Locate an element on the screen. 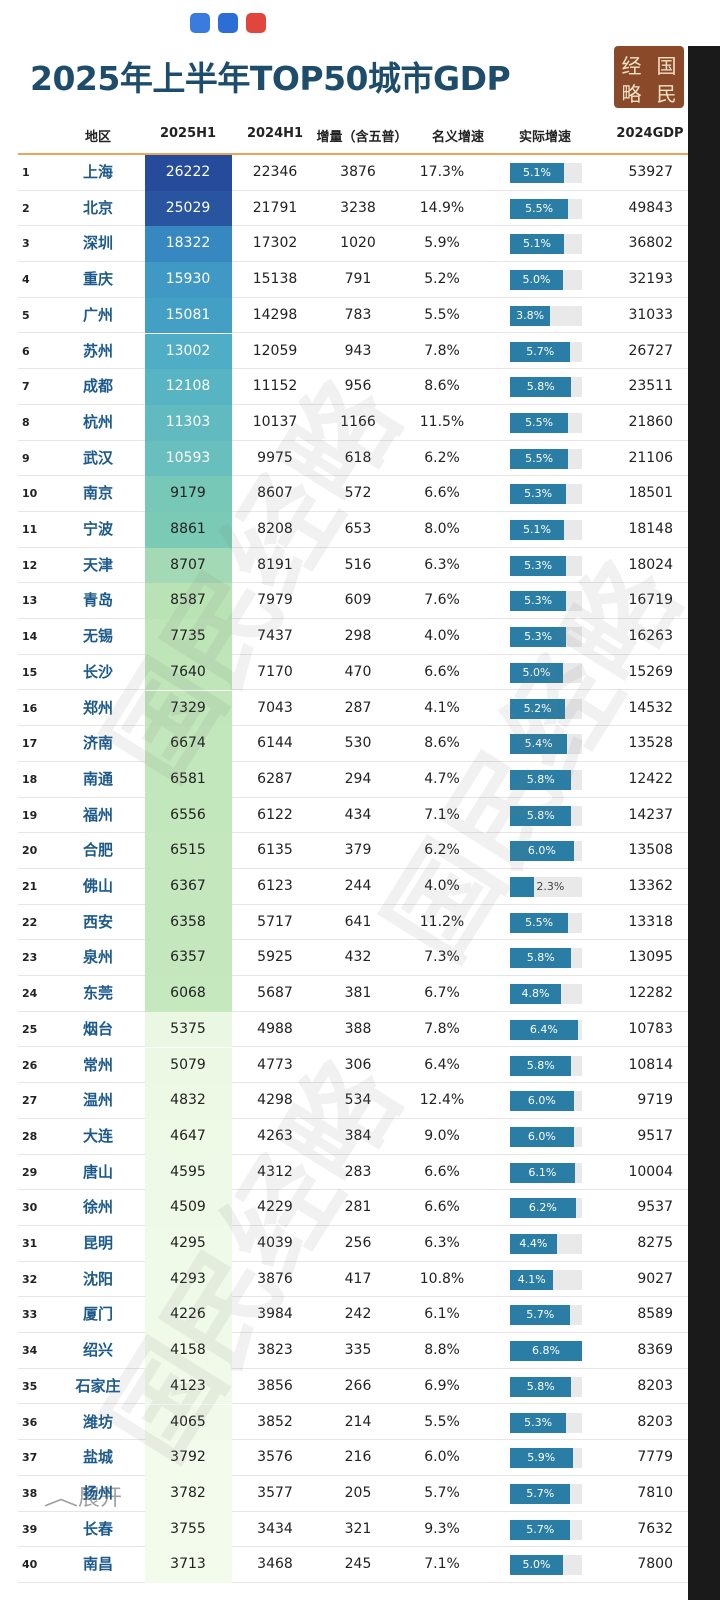 The height and width of the screenshot is (1600, 720). gdp-2024: 14532 is located at coordinates (650, 707).